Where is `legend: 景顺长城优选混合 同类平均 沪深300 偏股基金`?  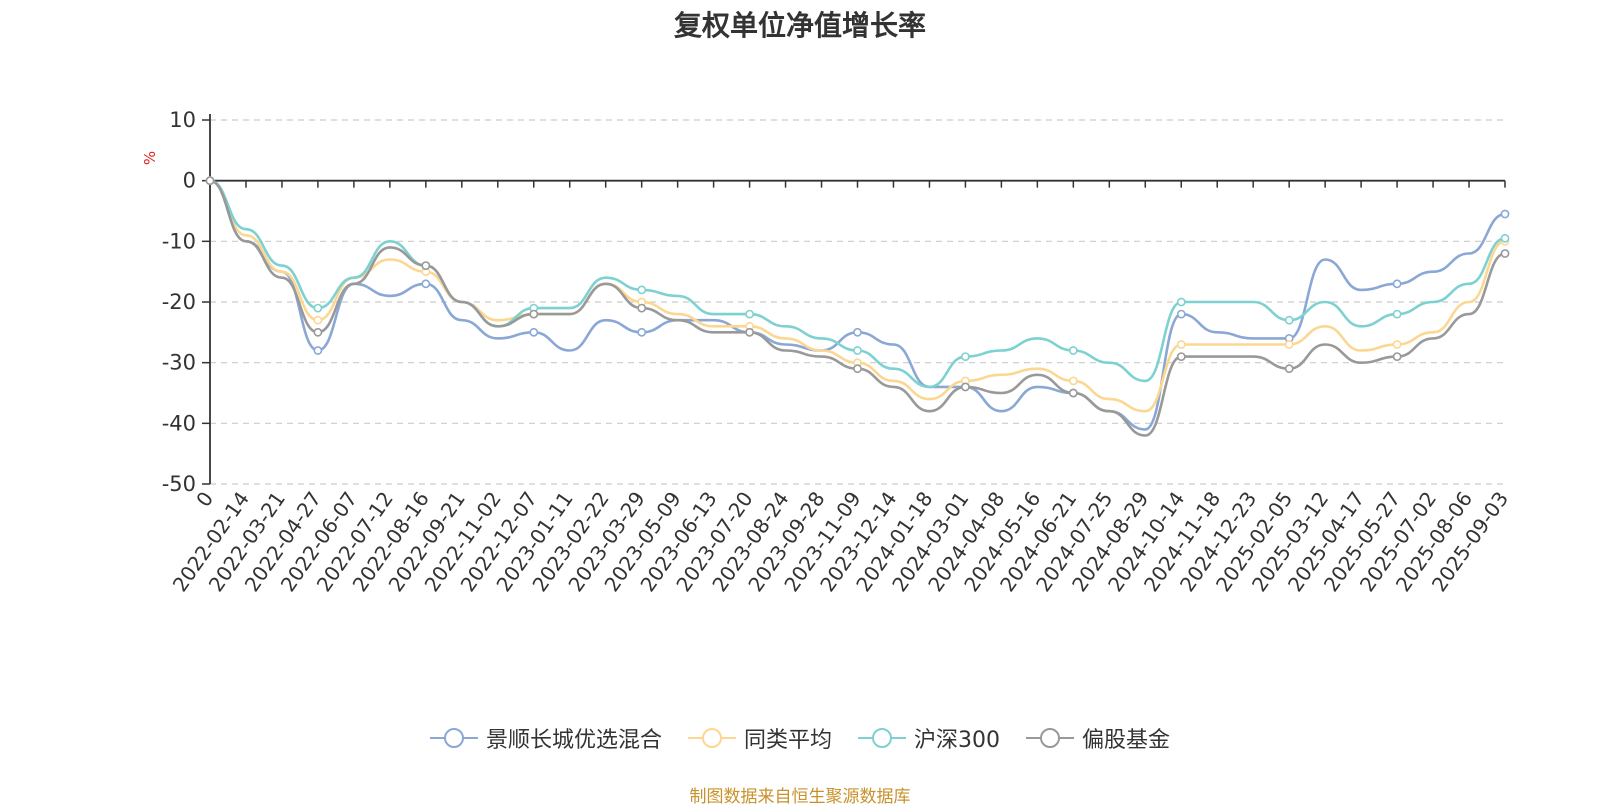 legend: 景顺长城优选混合 同类平均 沪深300 偏股基金 is located at coordinates (800, 738).